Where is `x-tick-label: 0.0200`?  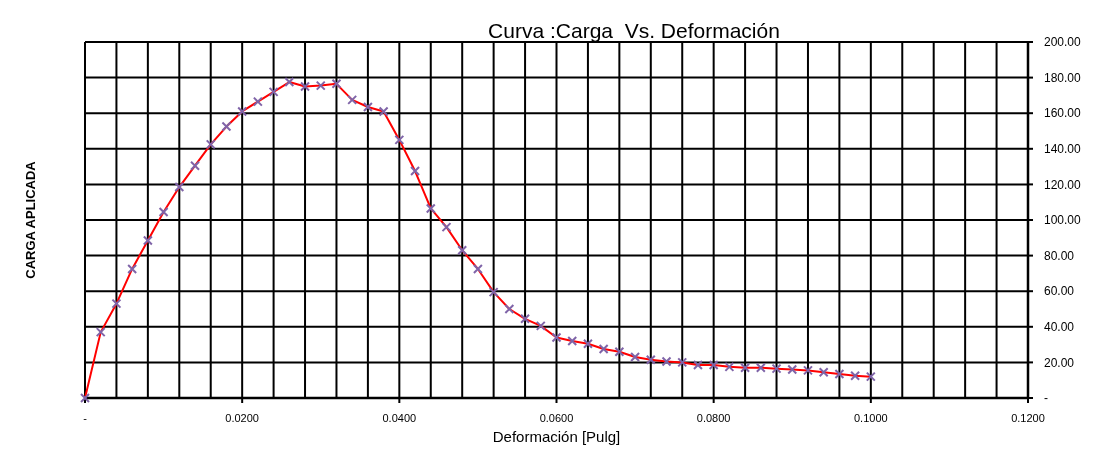
x-tick-label: 0.0200 is located at coordinates (242, 418).